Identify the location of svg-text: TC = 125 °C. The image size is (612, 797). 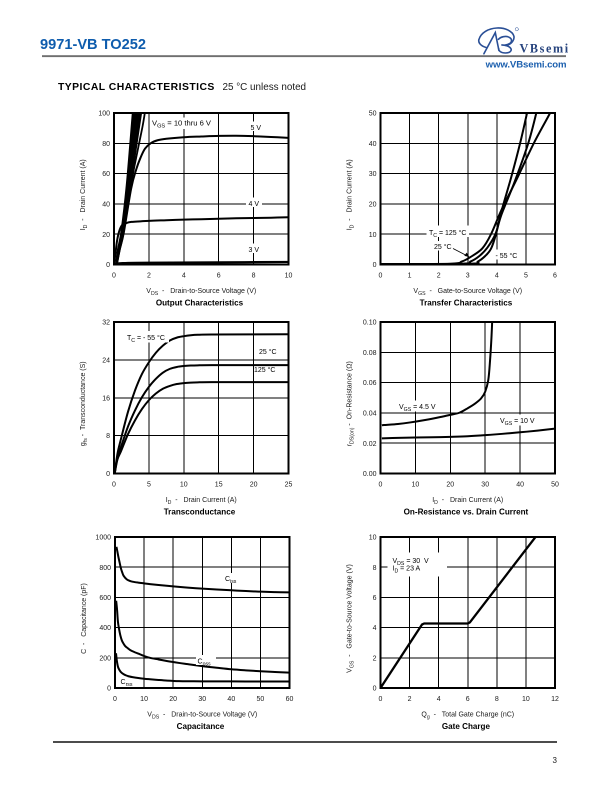
(448, 234).